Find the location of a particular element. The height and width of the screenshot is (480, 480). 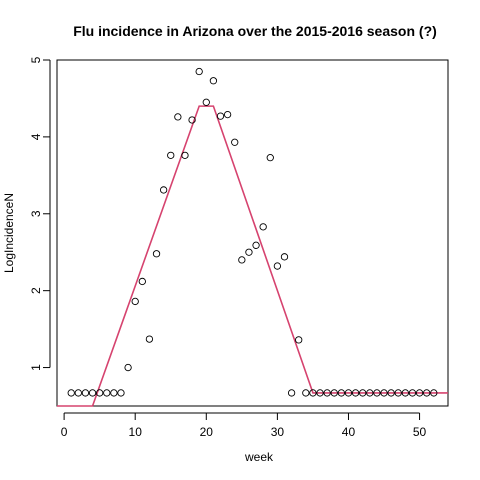

x-axis-label: week is located at coordinates (259, 457).